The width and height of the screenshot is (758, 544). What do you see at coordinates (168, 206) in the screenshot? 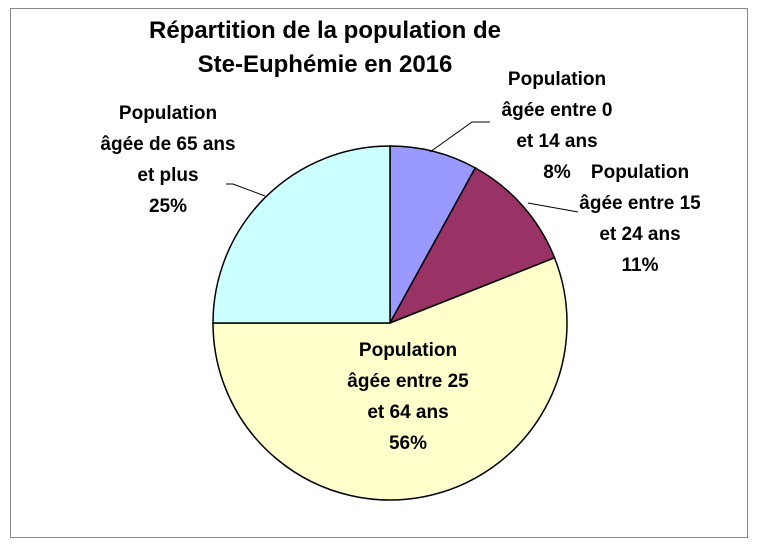
I see `percent-label: 25%` at bounding box center [168, 206].